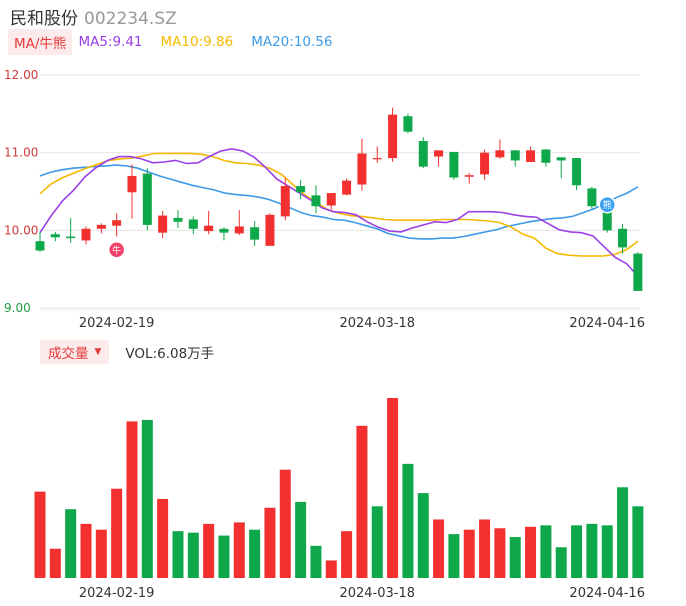 This screenshot has height=606, width=686. What do you see at coordinates (170, 354) in the screenshot?
I see `volume-value: VOL:6.08万手` at bounding box center [170, 354].